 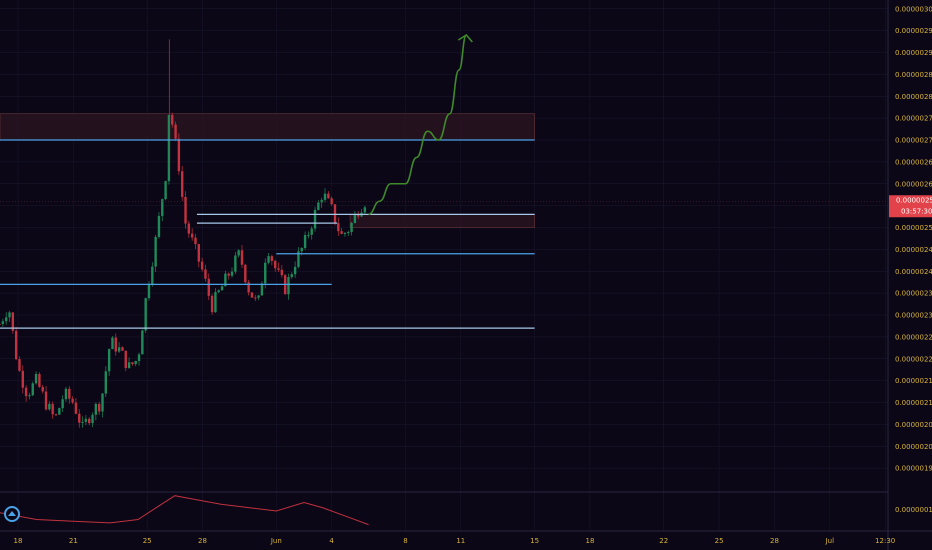 I want to click on price-tag-box, so click(x=910, y=206).